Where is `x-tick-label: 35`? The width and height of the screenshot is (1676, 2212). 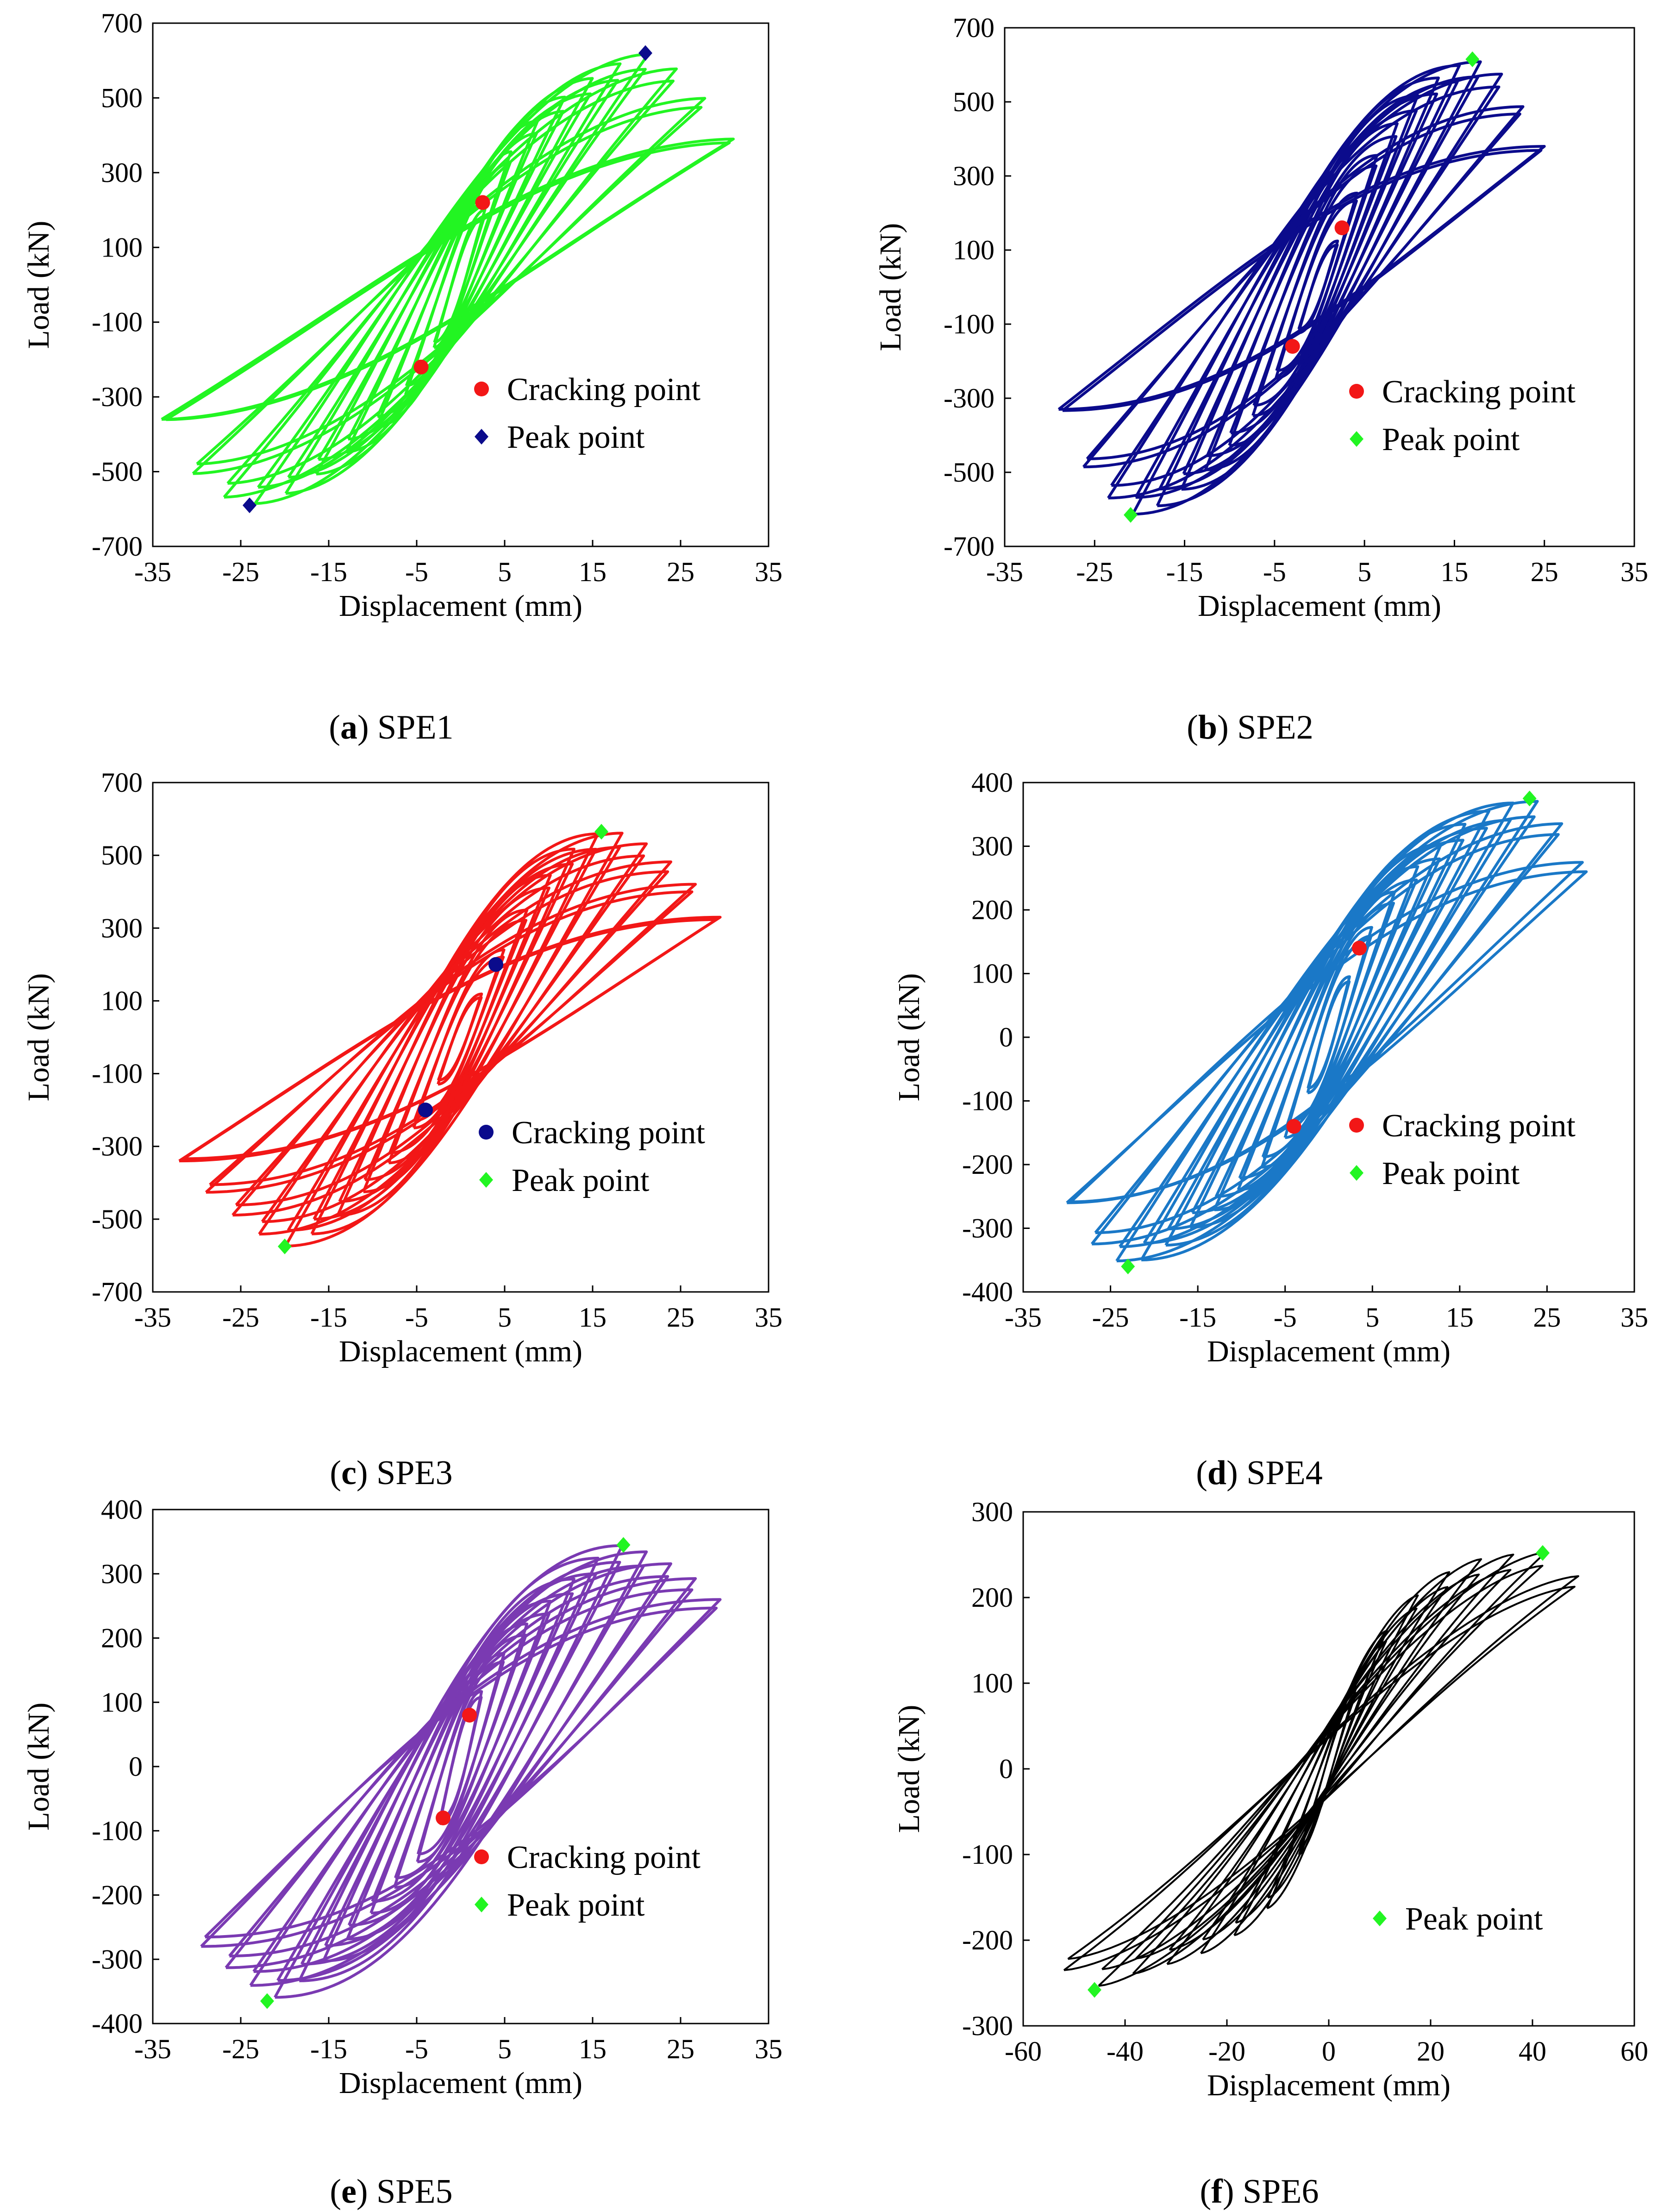 x-tick-label: 35 is located at coordinates (768, 1317).